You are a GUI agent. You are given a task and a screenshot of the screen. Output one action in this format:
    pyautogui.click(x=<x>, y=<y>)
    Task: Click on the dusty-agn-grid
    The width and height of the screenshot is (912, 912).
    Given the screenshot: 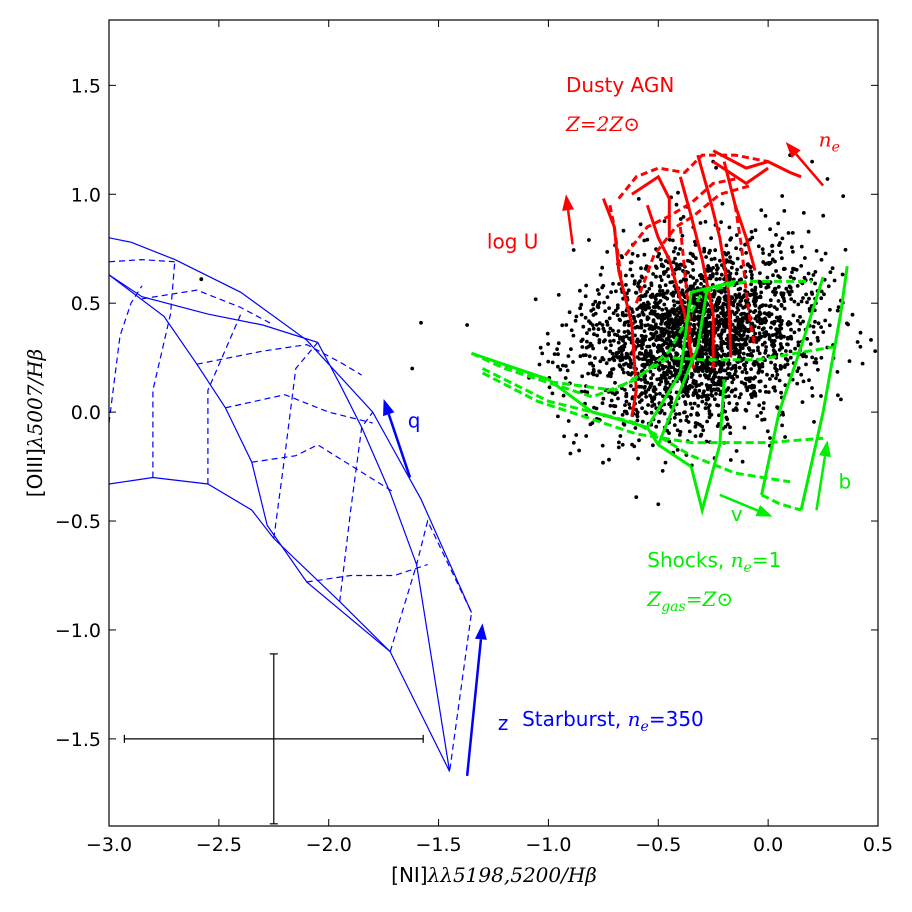 What is the action you would take?
    pyautogui.click(x=702, y=283)
    